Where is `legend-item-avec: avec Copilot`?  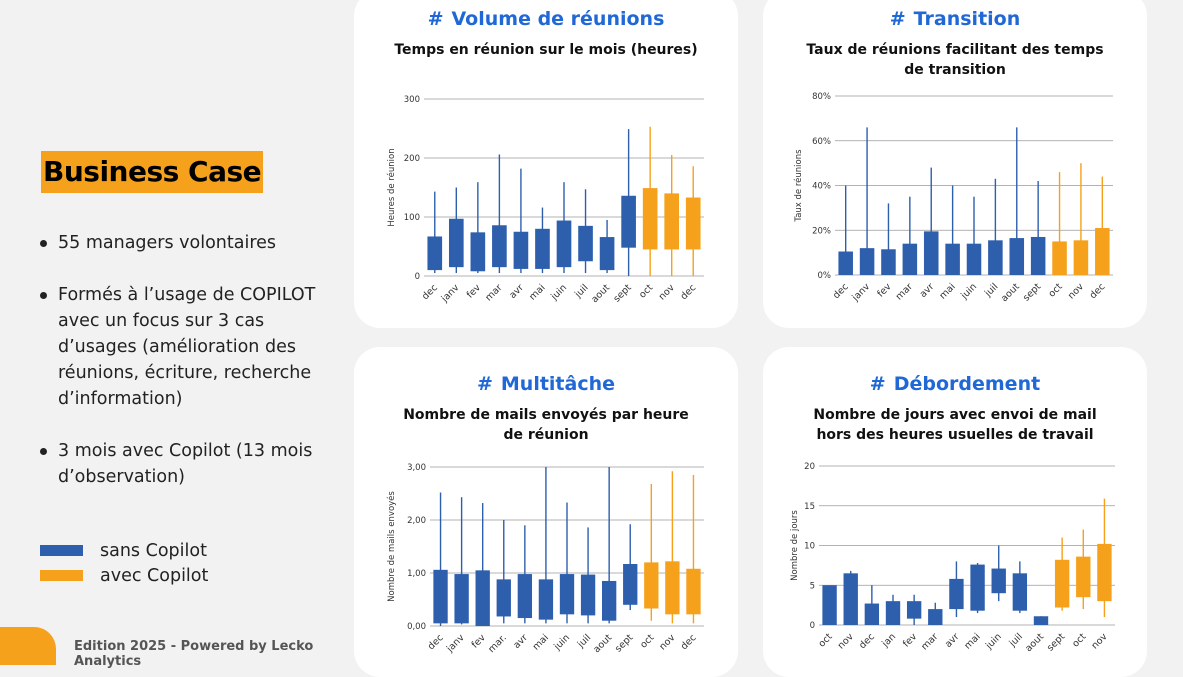
legend-item-avec: avec Copilot is located at coordinates (124, 575).